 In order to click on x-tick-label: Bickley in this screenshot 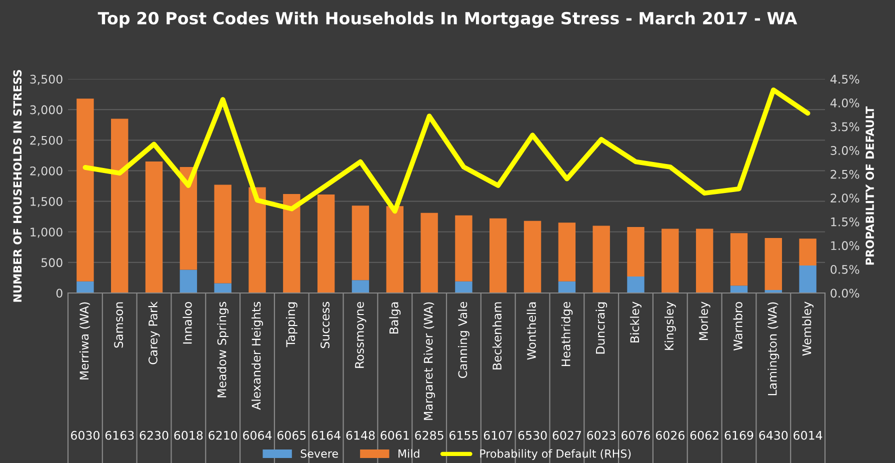, I will do `click(636, 322)`.